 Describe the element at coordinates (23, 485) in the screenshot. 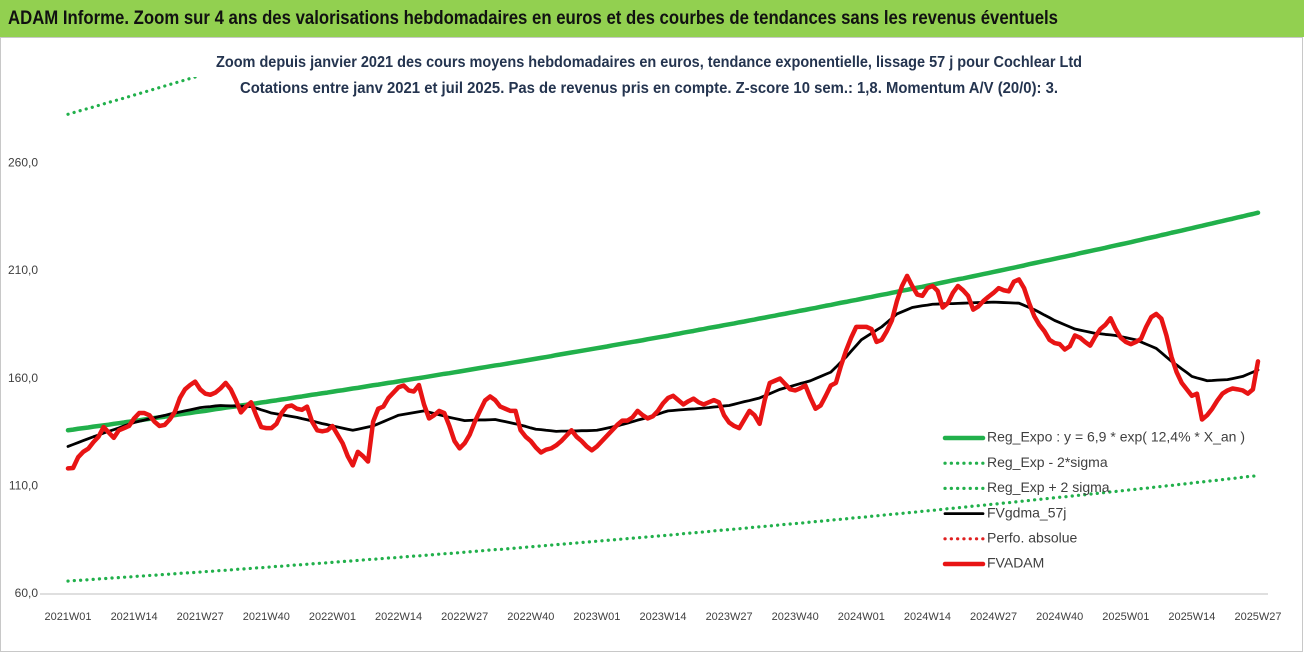

I see `y-tick-label: 110,0` at that location.